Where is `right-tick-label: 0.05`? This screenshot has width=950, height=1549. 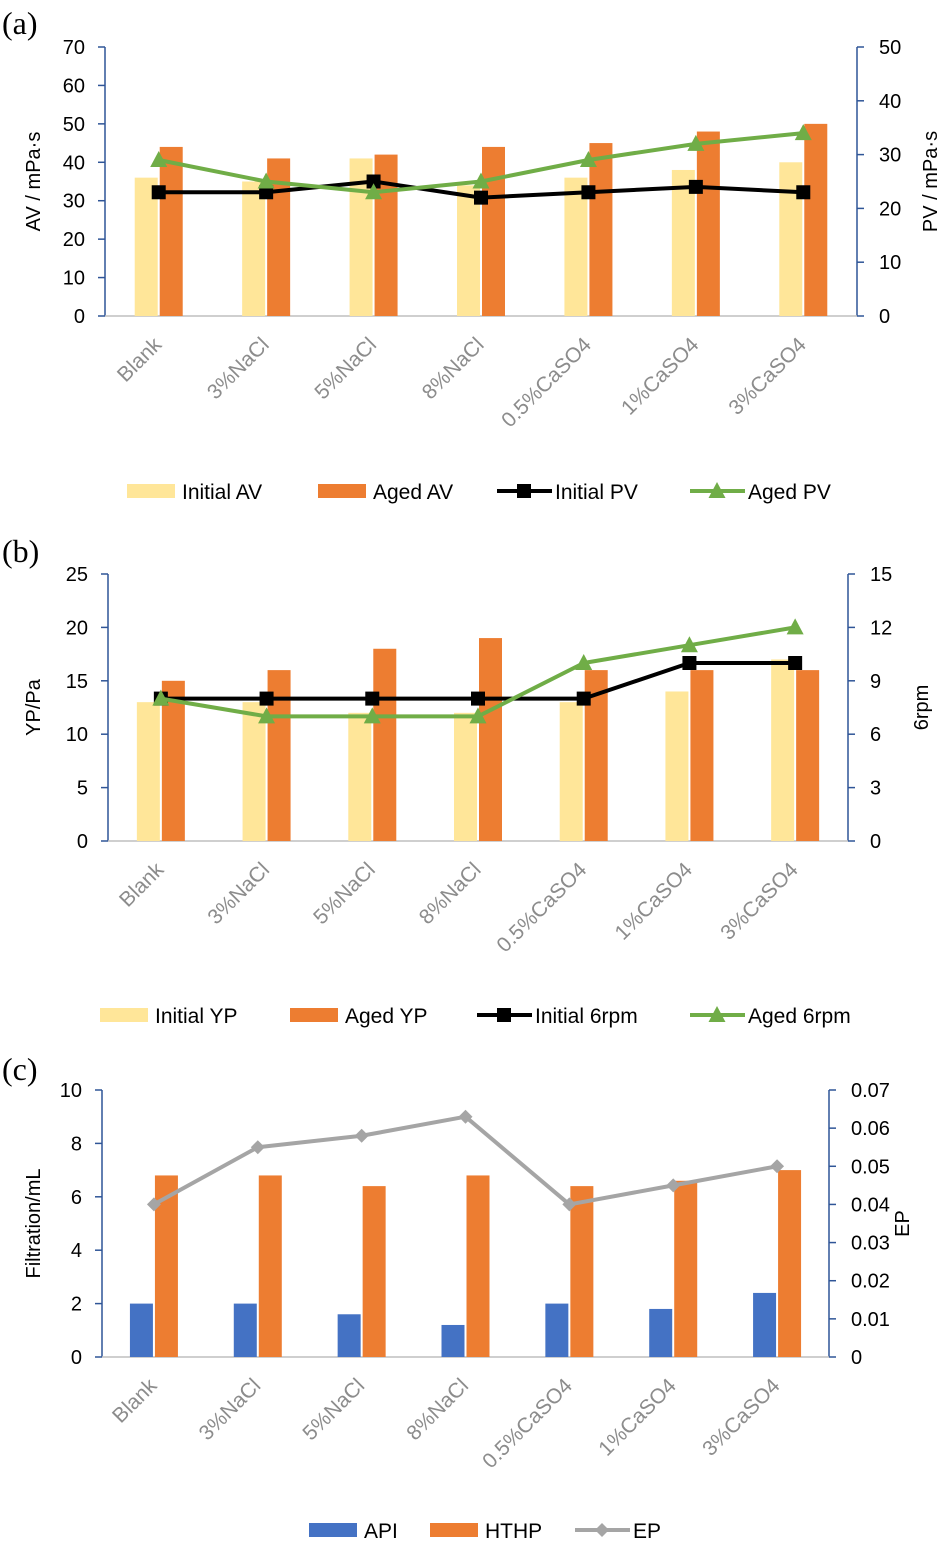
right-tick-label: 0.05 is located at coordinates (870, 1167).